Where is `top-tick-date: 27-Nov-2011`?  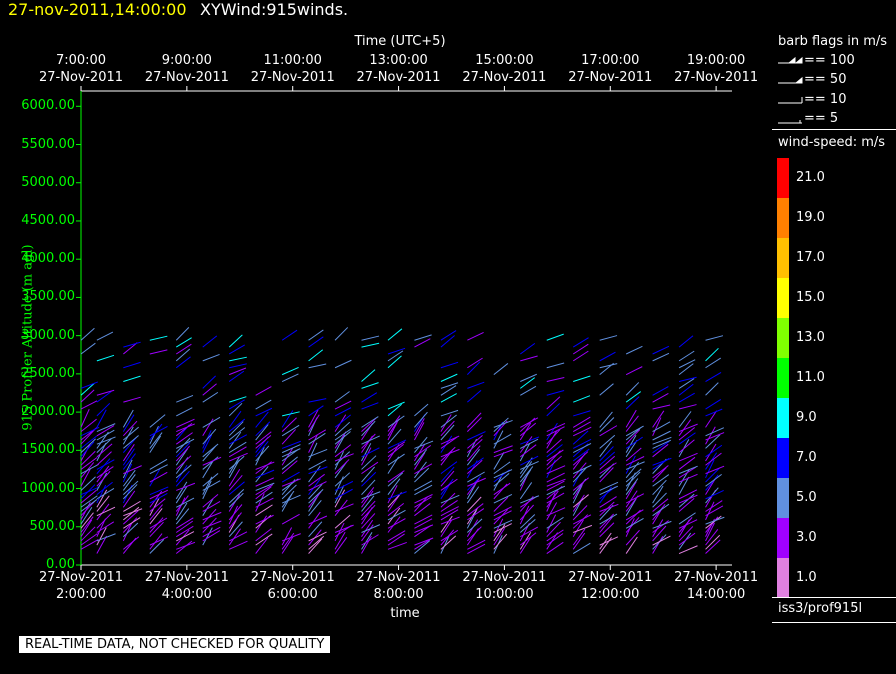 top-tick-date: 27-Nov-2011 is located at coordinates (716, 77).